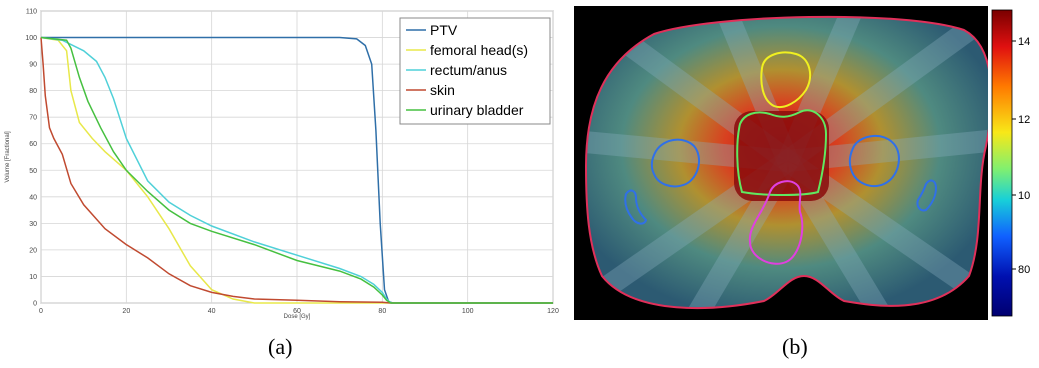  Describe the element at coordinates (41, 311) in the screenshot. I see `x-tick-label: 0` at that location.